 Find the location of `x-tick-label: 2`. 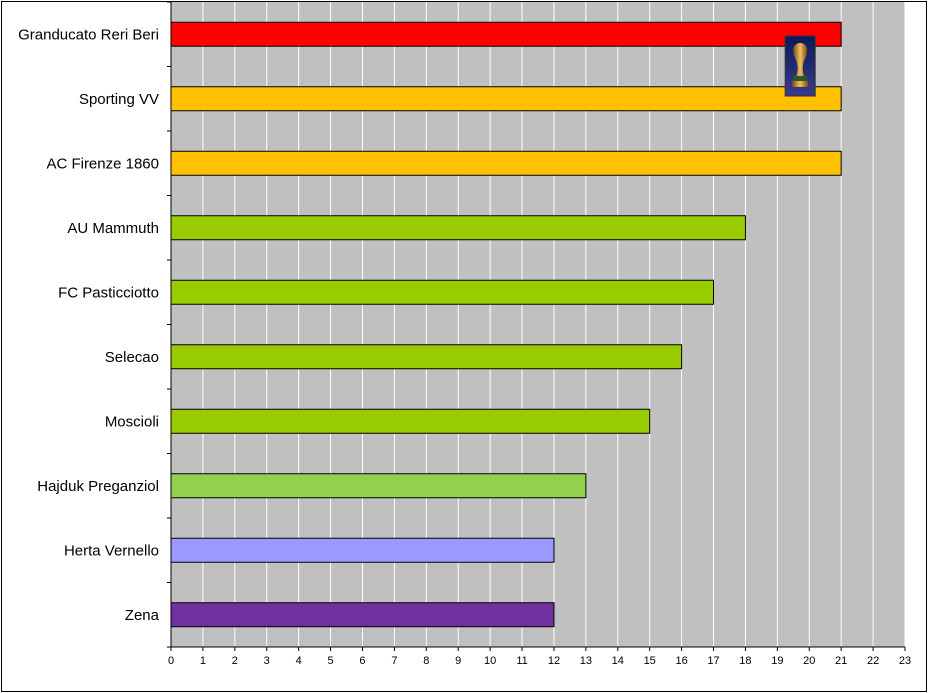

x-tick-label: 2 is located at coordinates (235, 661).